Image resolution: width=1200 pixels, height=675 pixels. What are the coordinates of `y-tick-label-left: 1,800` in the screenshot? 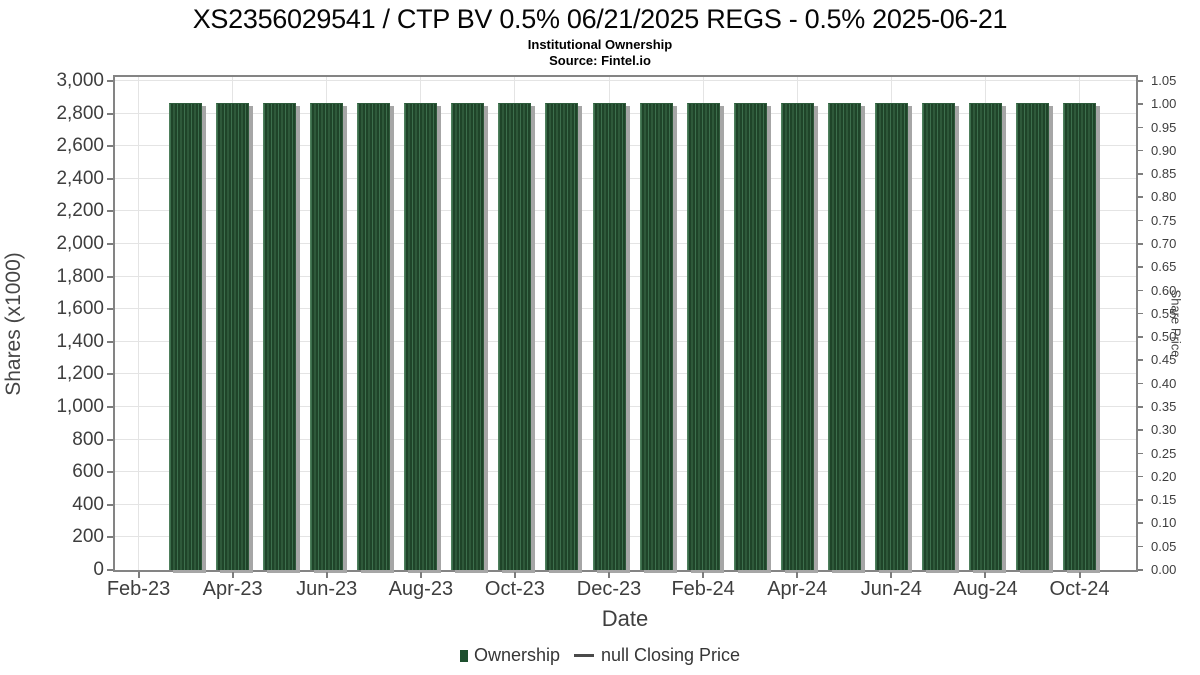 It's located at (80, 276).